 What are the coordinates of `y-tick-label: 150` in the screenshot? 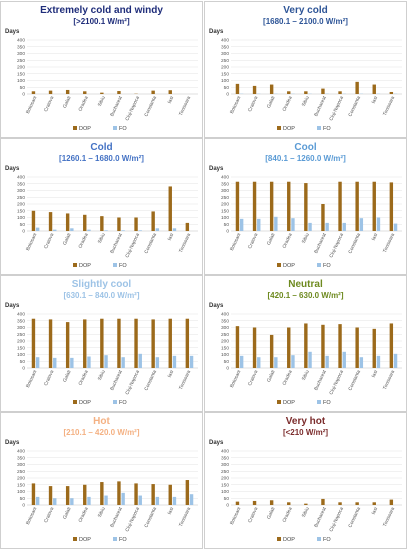 It's located at (225, 485).